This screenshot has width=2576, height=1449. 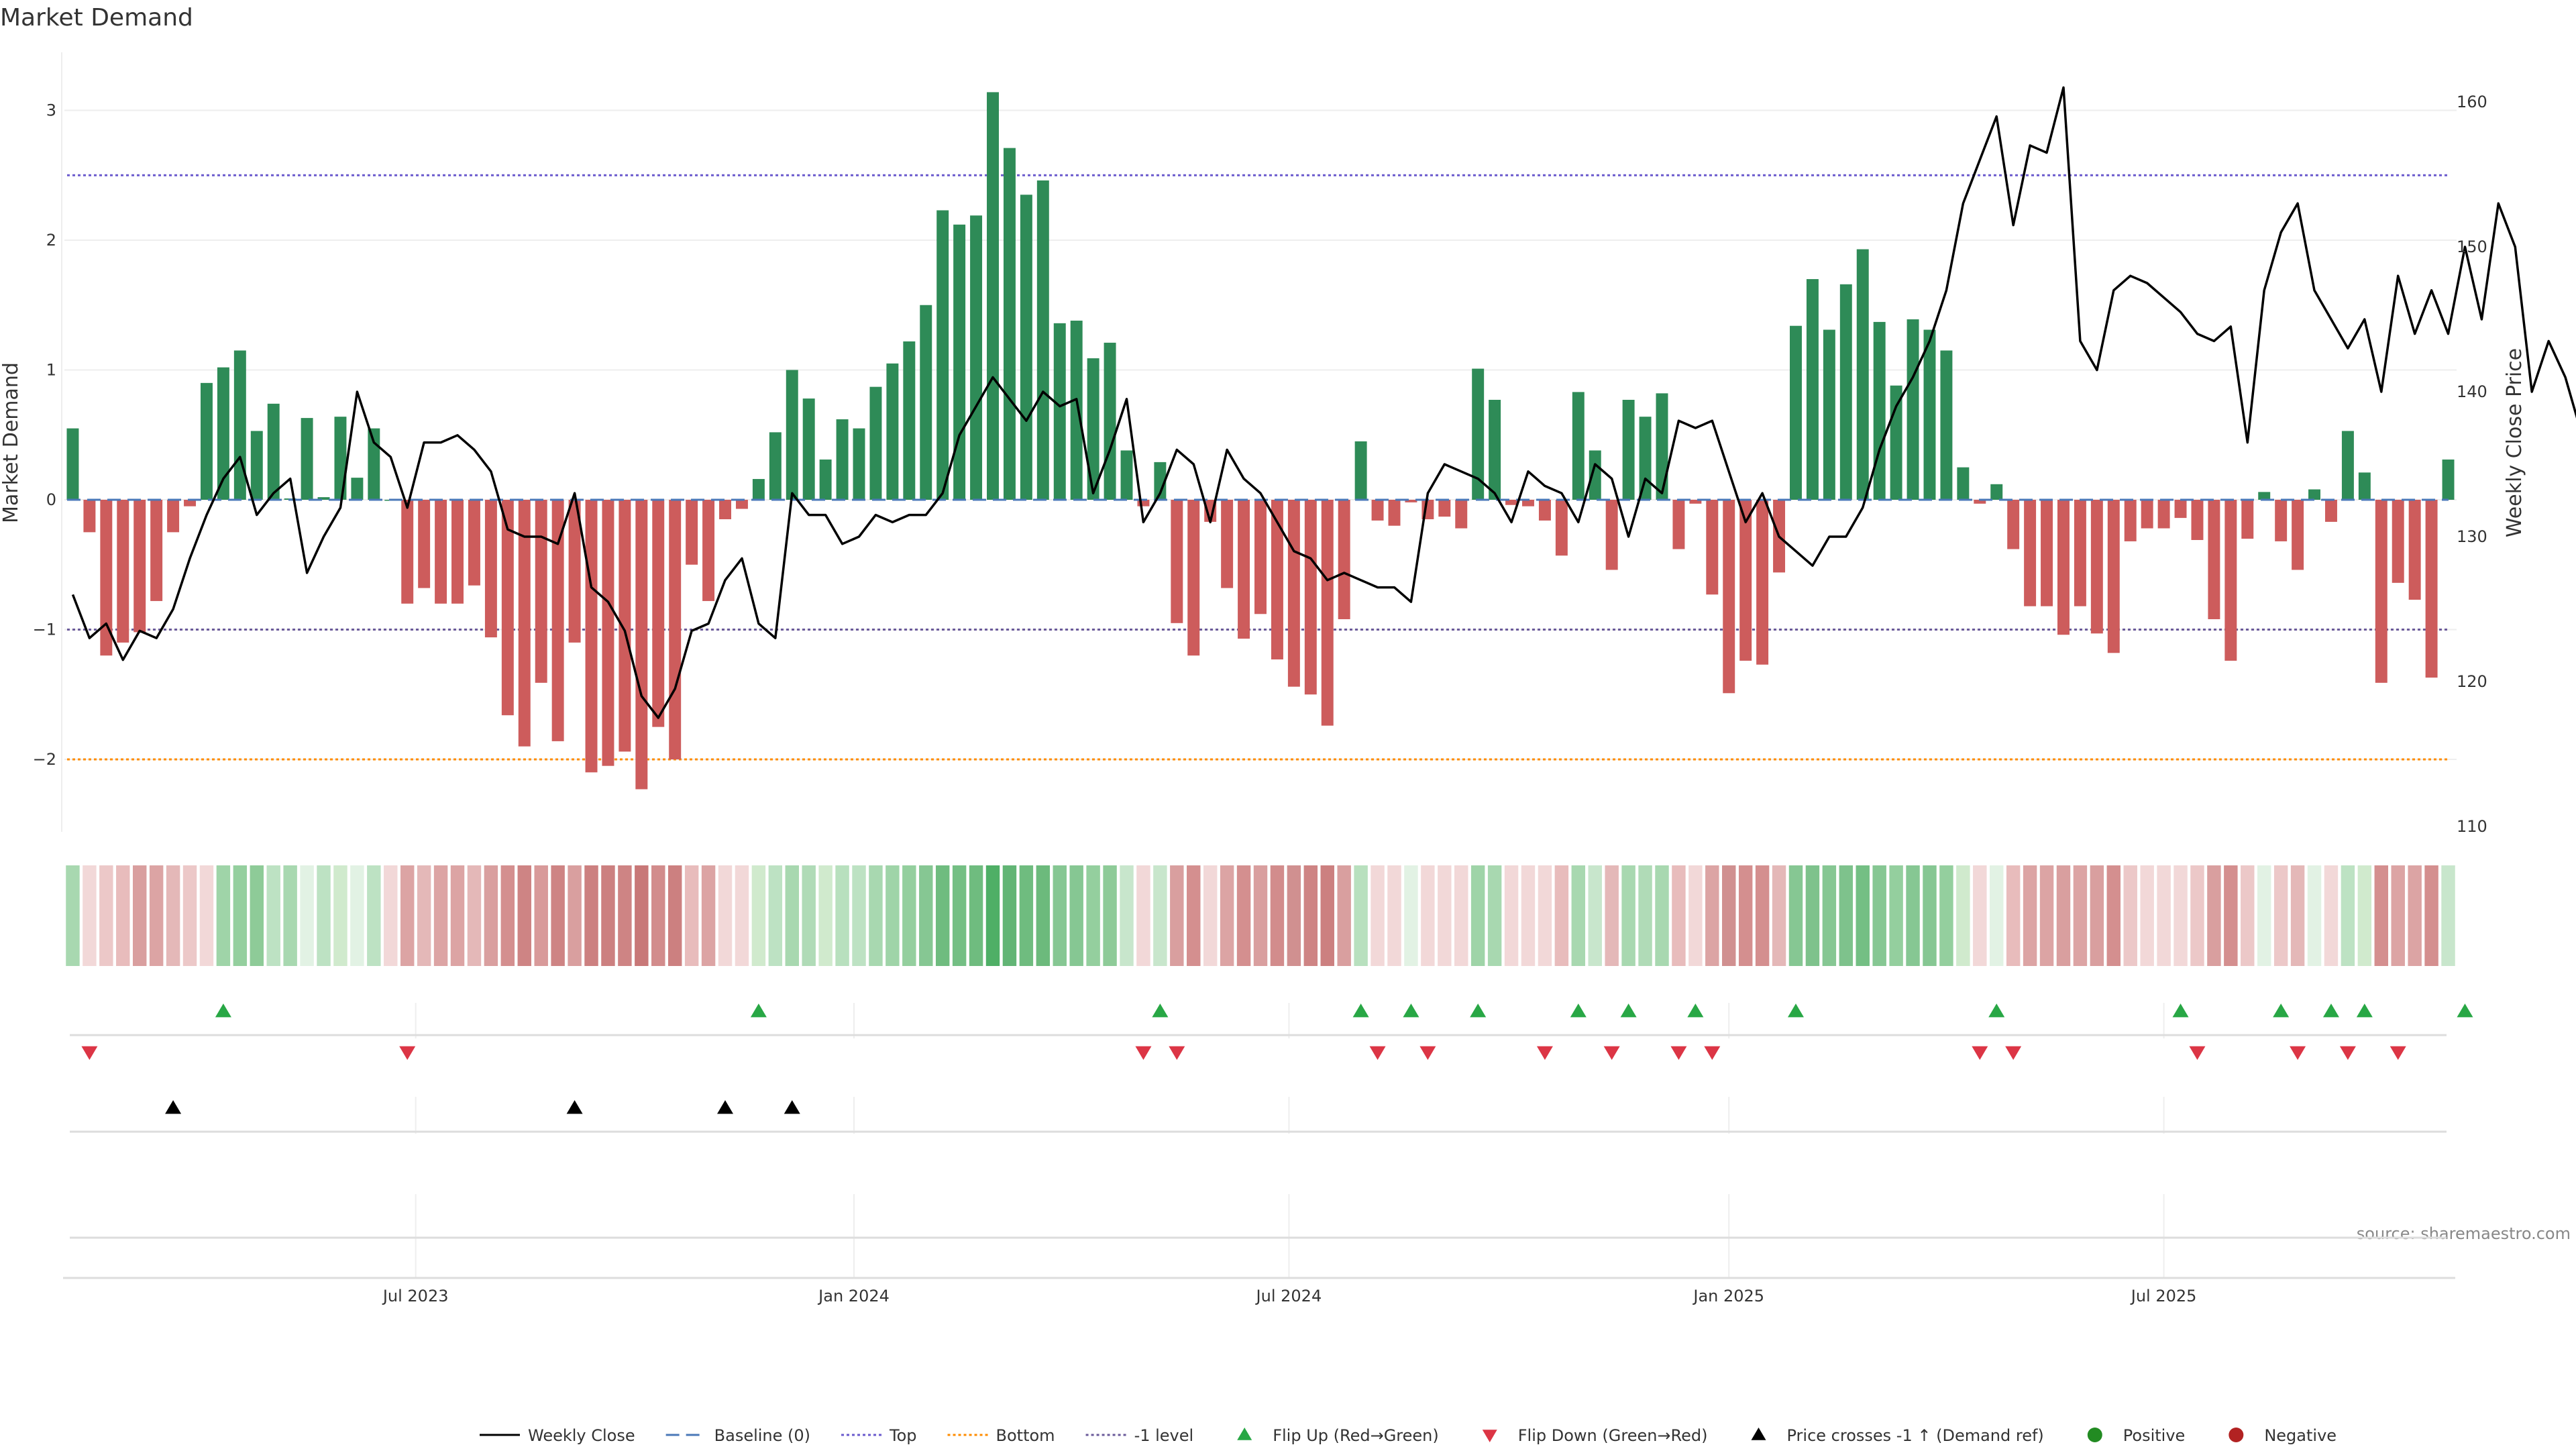 What do you see at coordinates (1613, 1435) in the screenshot?
I see `legend-label: Flip Down (Green→Red)` at bounding box center [1613, 1435].